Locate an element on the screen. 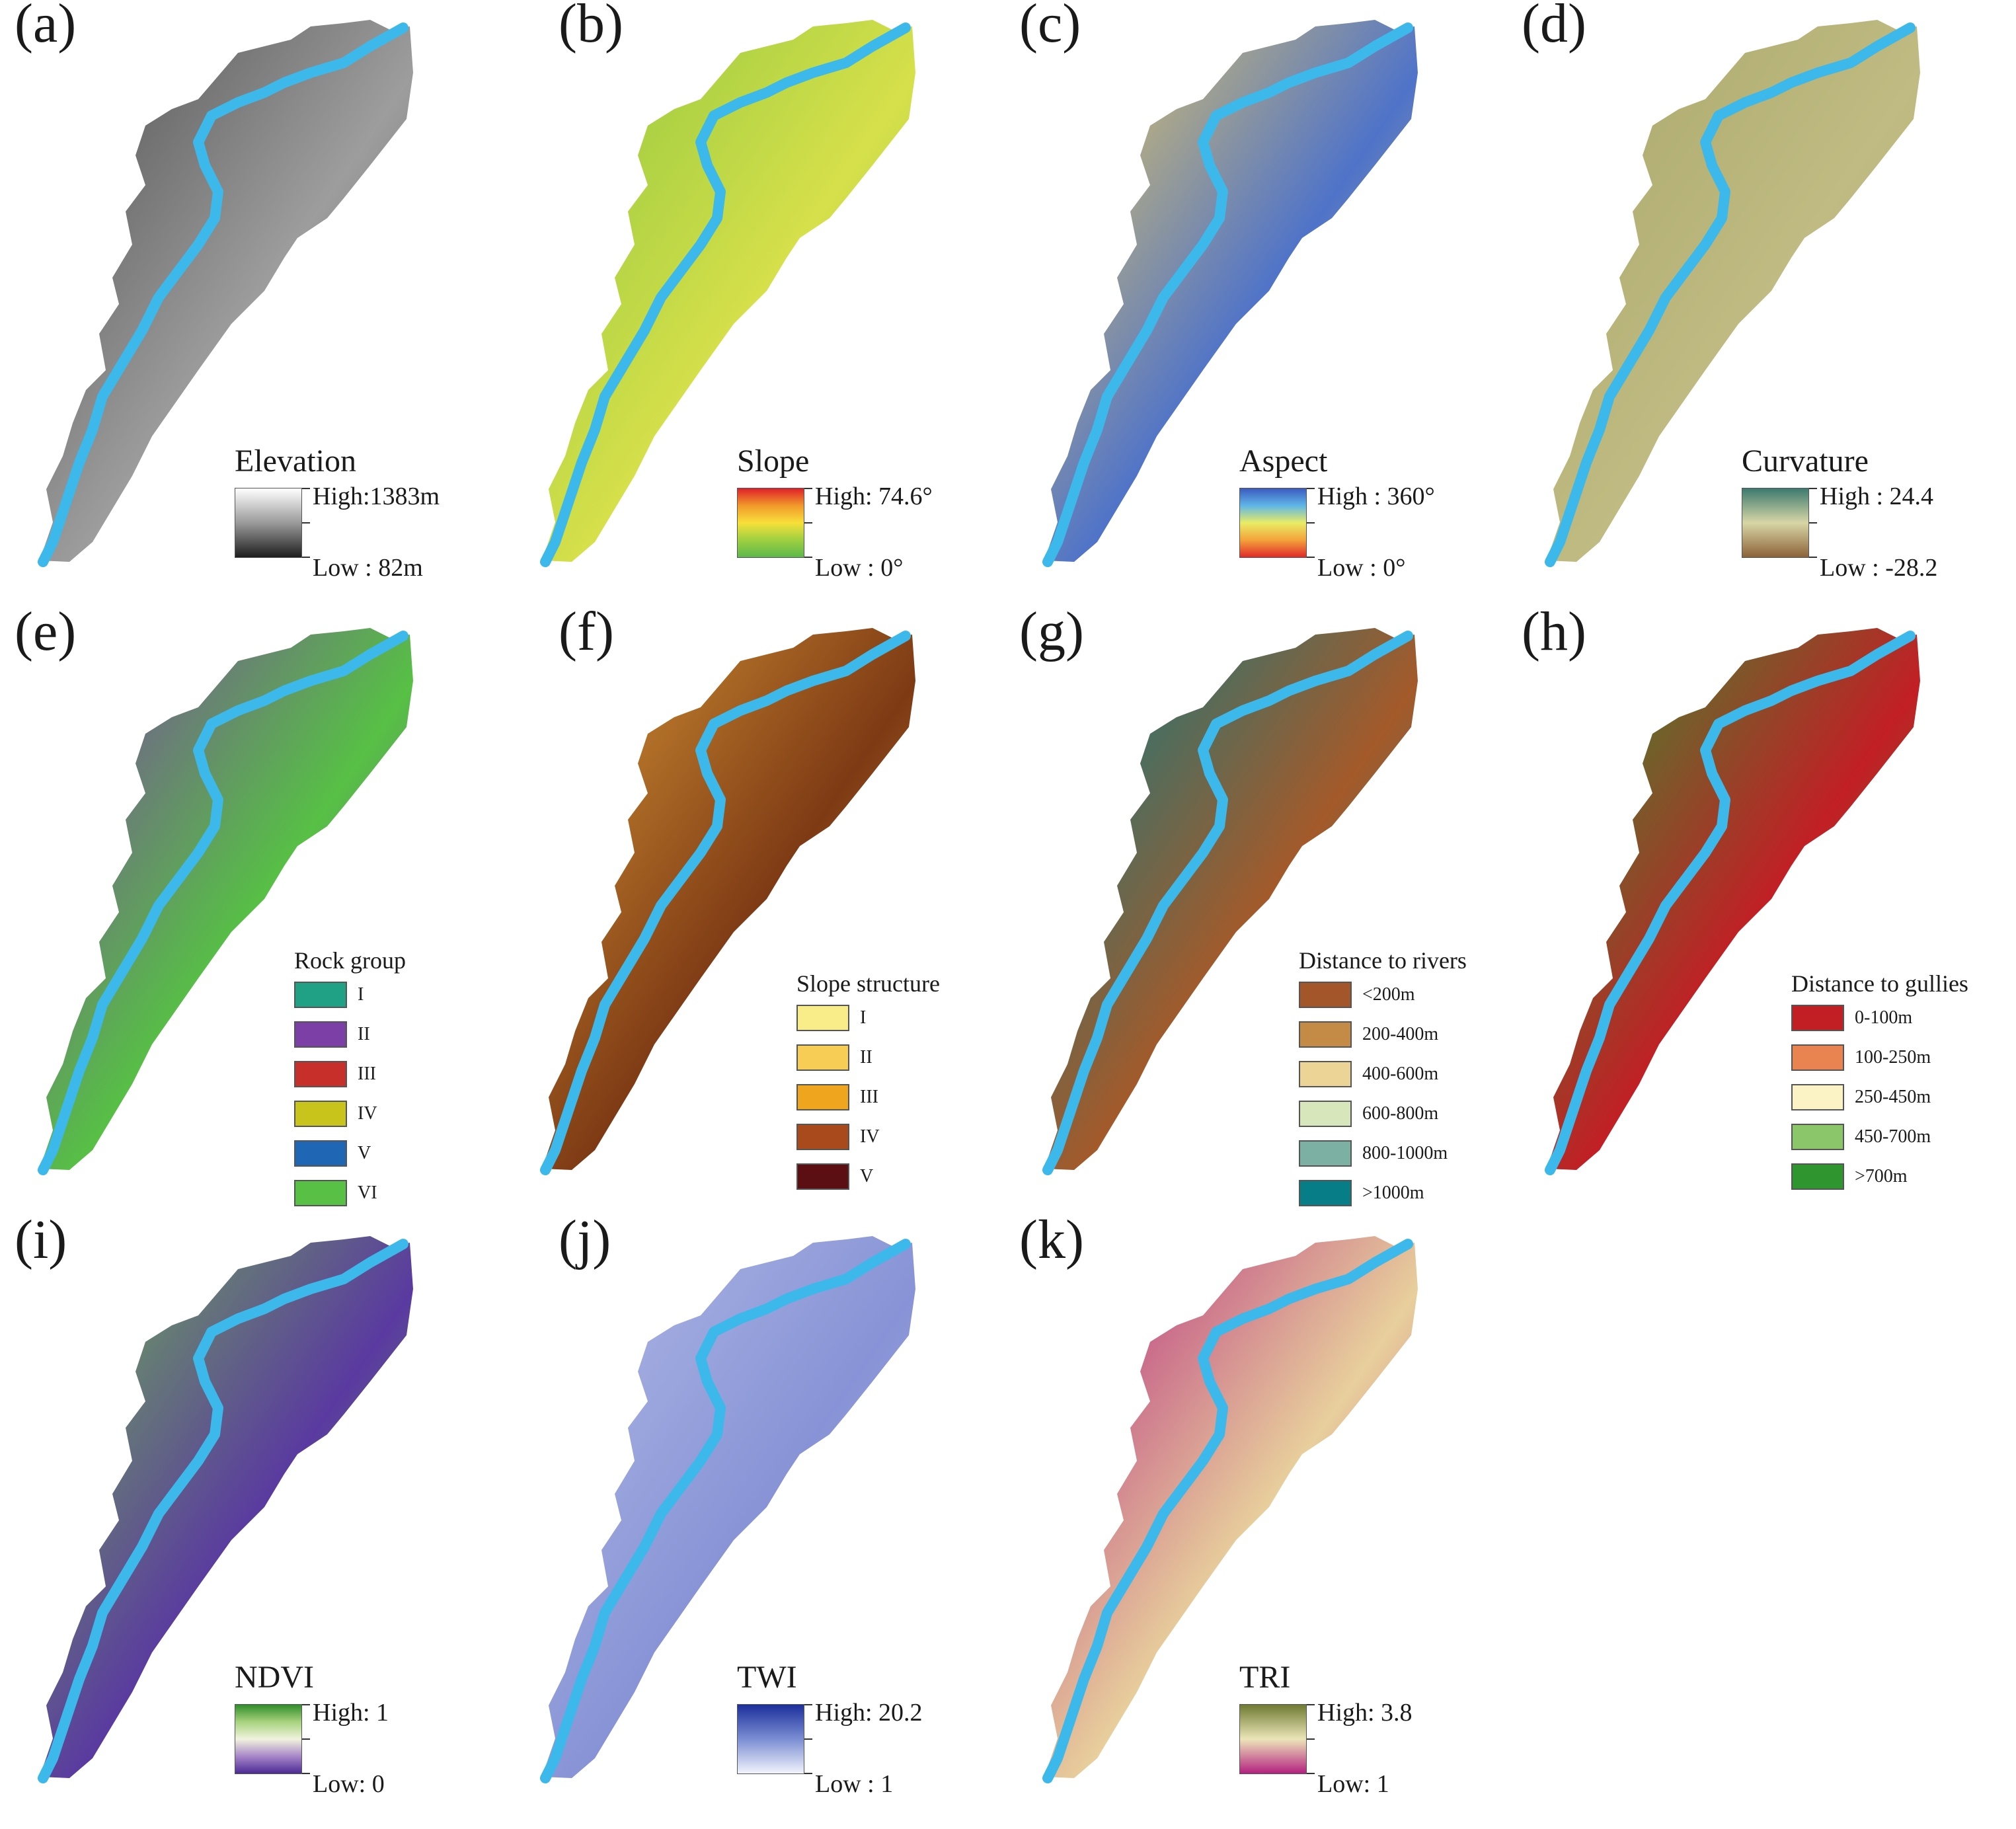 This screenshot has height=1829, width=2016. legend-low: Low : 1 is located at coordinates (854, 1784).